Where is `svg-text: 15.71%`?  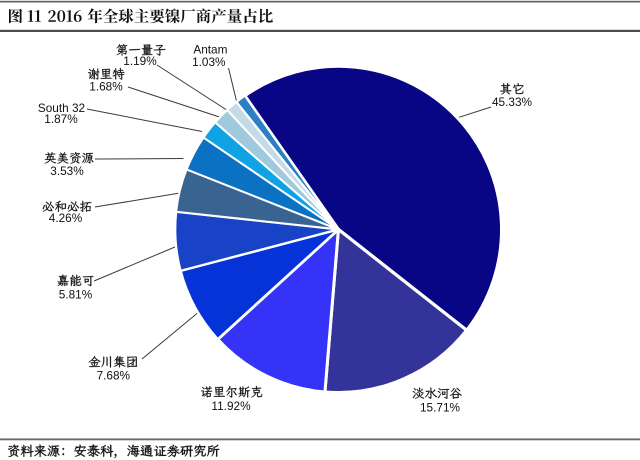 svg-text: 15.71% is located at coordinates (440, 407).